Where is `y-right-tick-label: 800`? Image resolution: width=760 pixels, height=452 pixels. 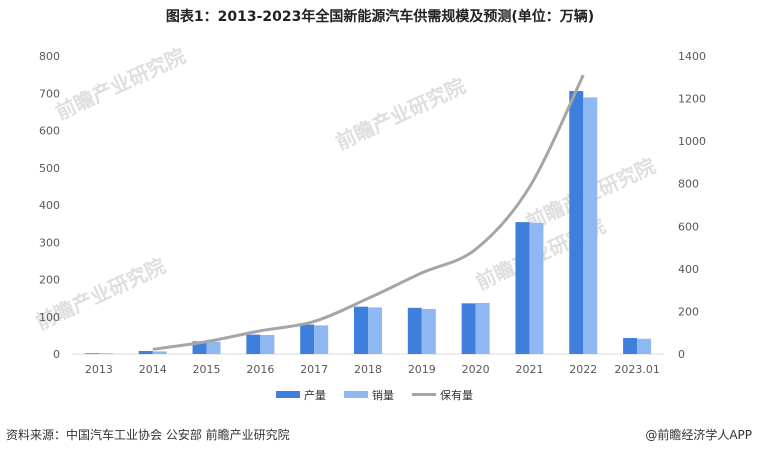 y-right-tick-label: 800 is located at coordinates (688, 184).